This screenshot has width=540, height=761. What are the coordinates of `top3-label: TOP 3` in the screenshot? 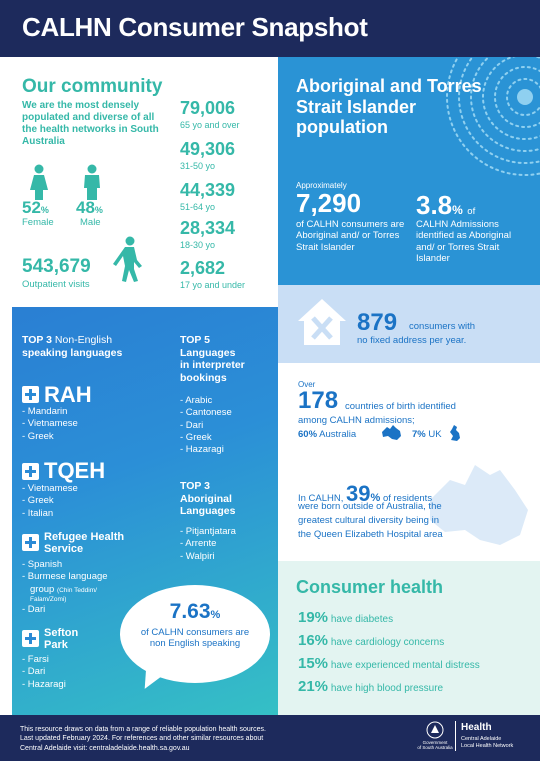 It's located at (37, 340).